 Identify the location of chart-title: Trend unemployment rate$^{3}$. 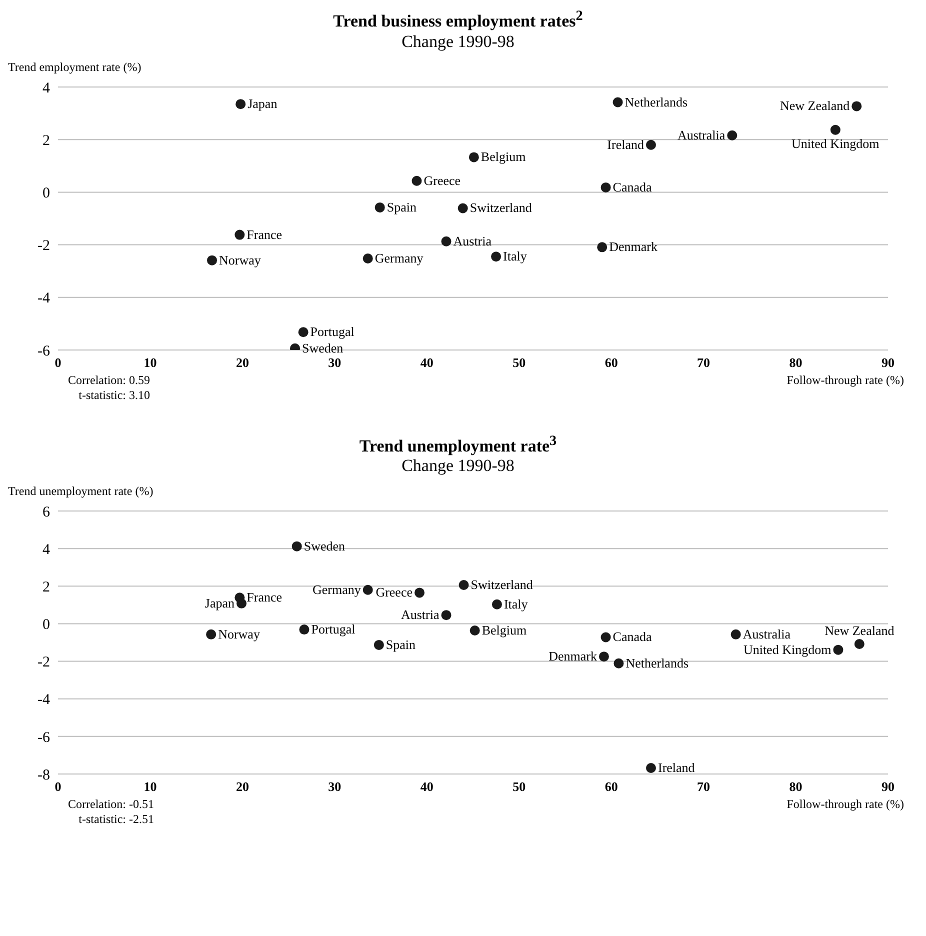
(458, 444).